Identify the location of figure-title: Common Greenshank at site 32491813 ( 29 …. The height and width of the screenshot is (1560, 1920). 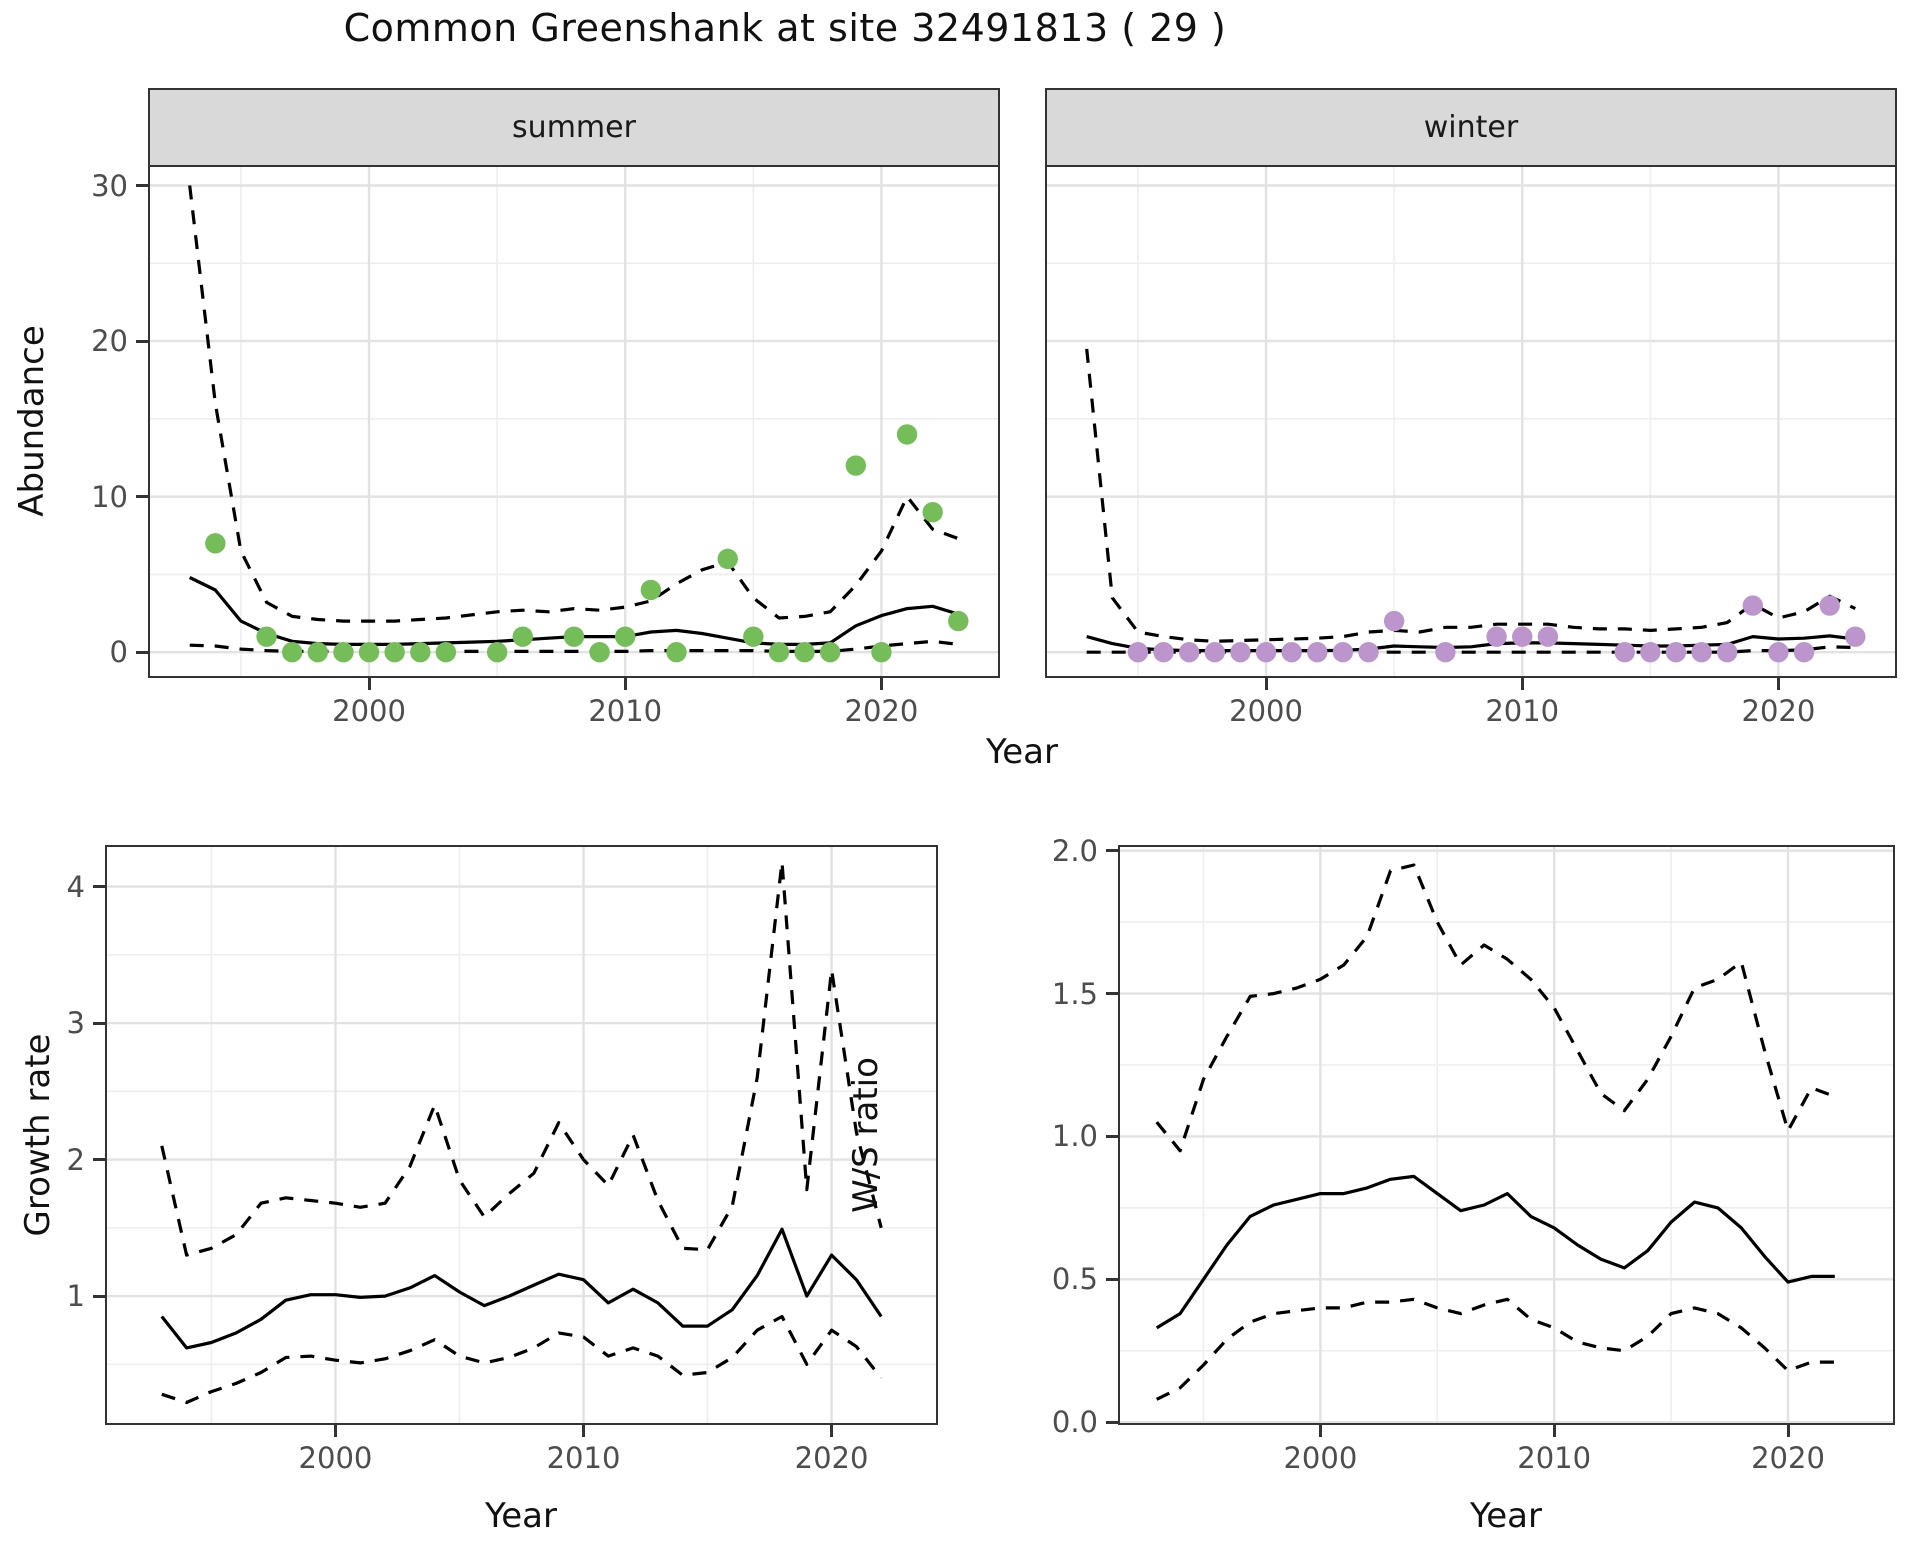
(785, 28).